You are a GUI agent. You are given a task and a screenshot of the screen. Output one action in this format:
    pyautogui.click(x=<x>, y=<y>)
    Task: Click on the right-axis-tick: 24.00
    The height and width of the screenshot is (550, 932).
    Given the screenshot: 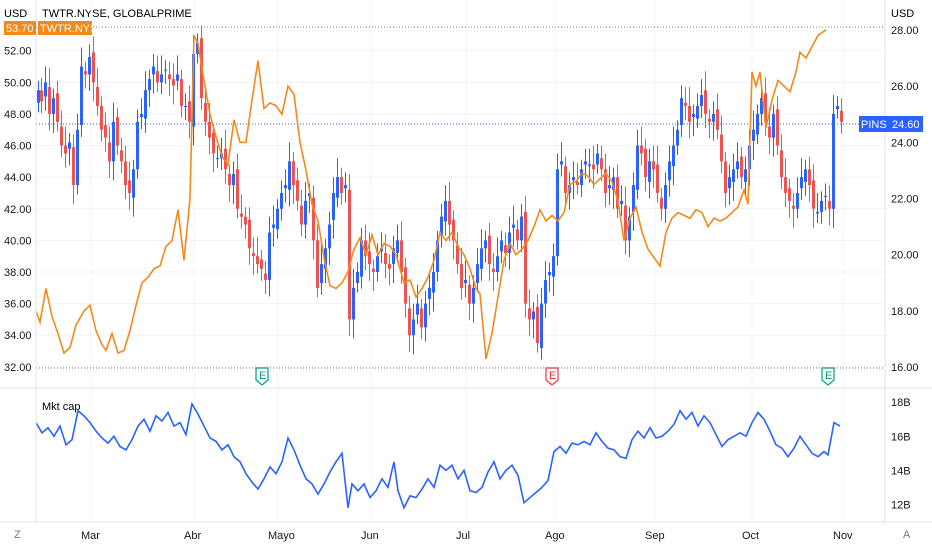 What is the action you would take?
    pyautogui.click(x=905, y=143)
    